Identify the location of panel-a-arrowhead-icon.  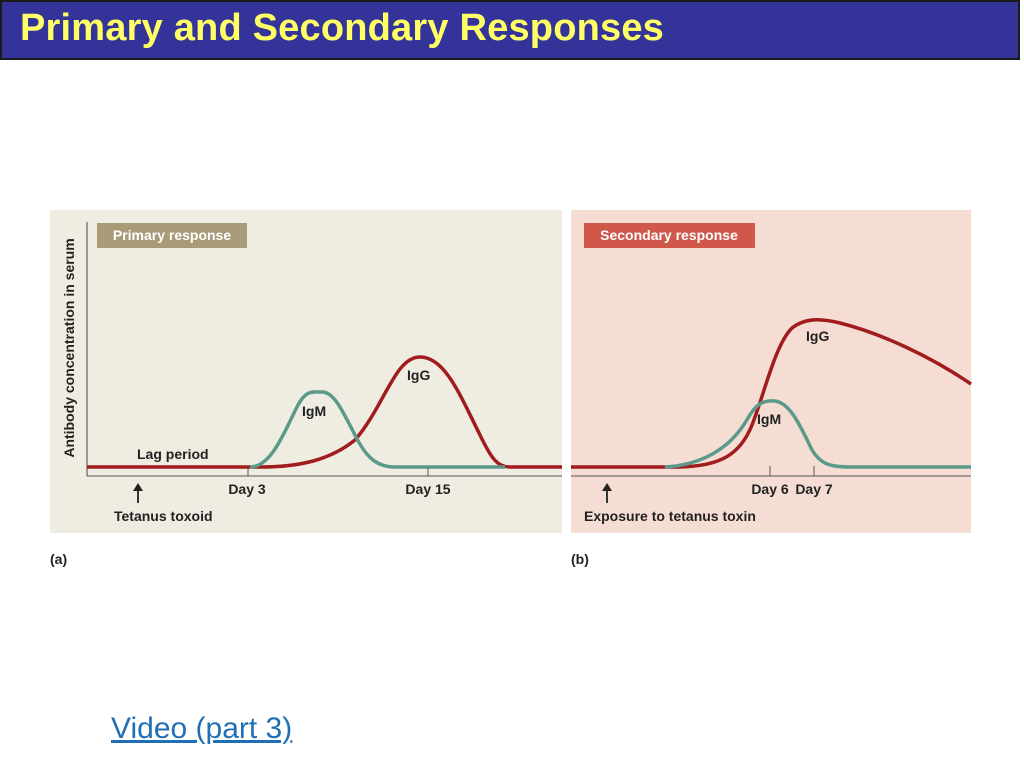
(138, 487).